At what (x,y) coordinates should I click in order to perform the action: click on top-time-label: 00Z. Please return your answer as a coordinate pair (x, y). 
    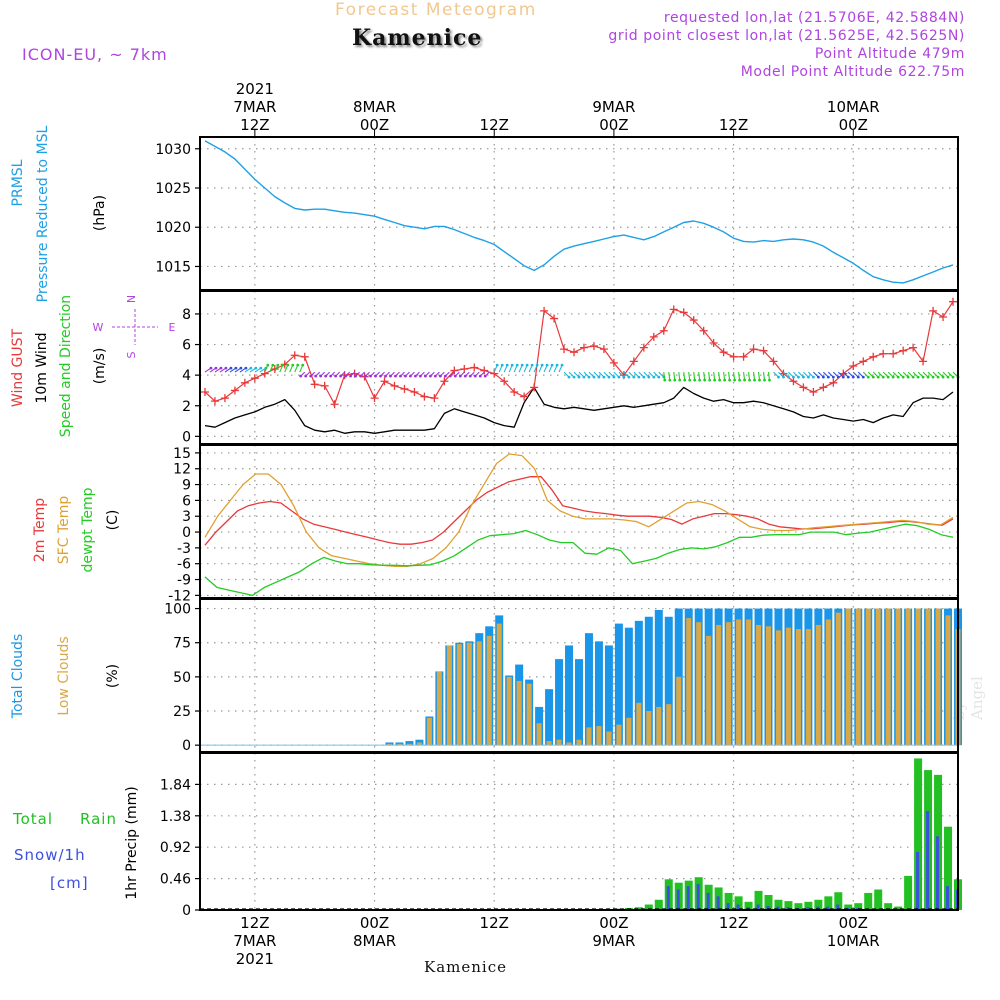
    Looking at the image, I should click on (374, 125).